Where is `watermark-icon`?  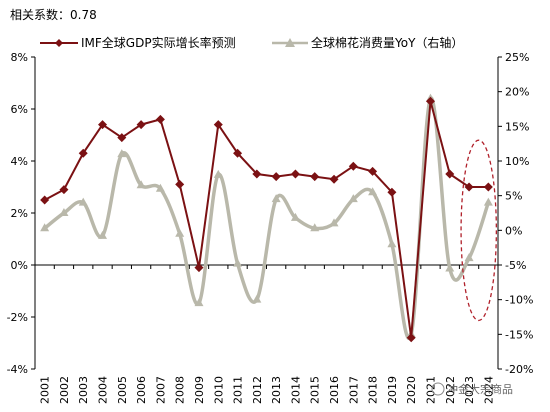
watermark-icon is located at coordinates (438, 389).